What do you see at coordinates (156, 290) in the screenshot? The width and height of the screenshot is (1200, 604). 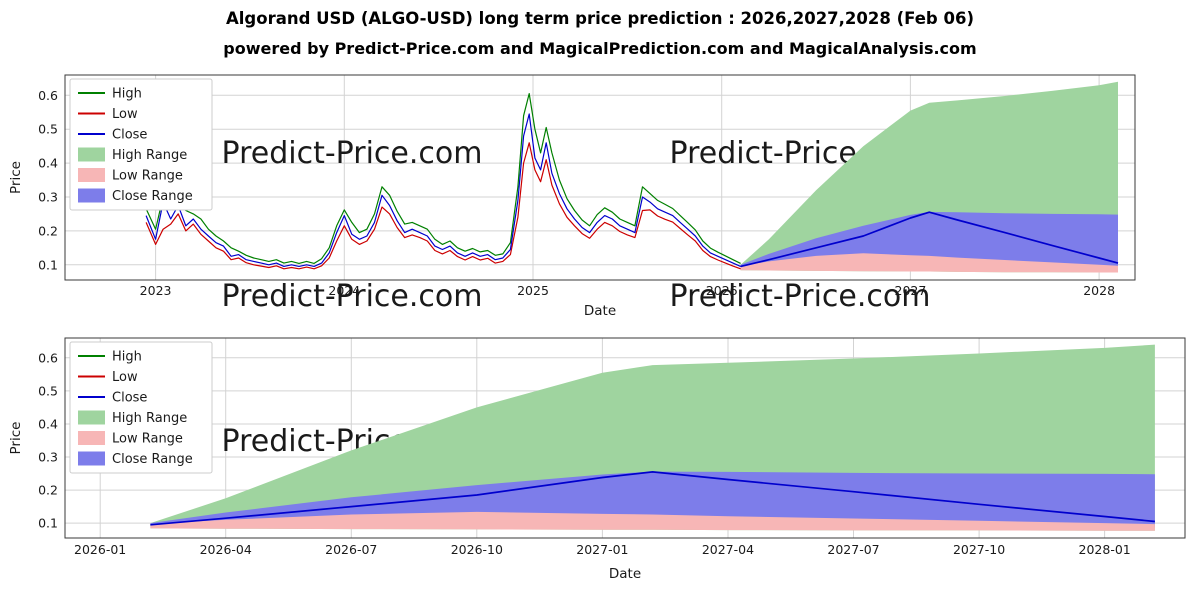 I see `x-tick-label: 2023` at bounding box center [156, 290].